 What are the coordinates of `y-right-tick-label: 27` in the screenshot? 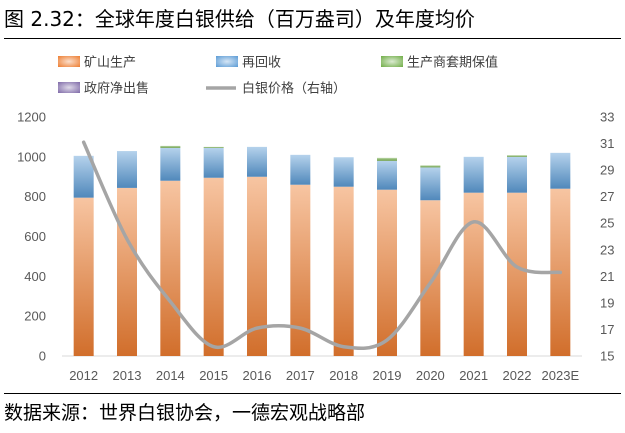 It's located at (607, 196).